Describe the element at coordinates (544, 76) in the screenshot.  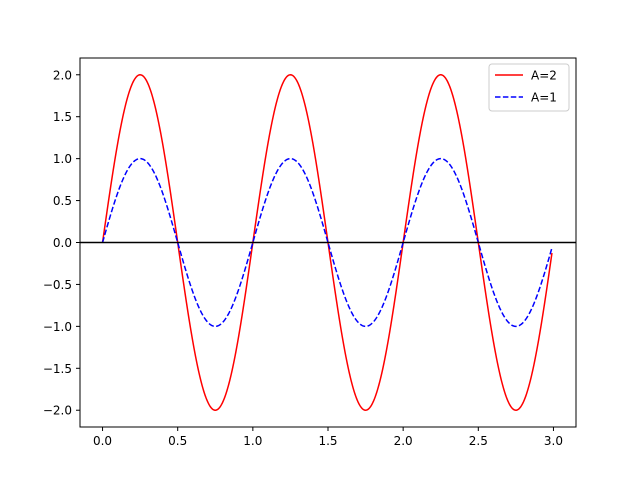
I see `legend-label-a2: A=2` at that location.